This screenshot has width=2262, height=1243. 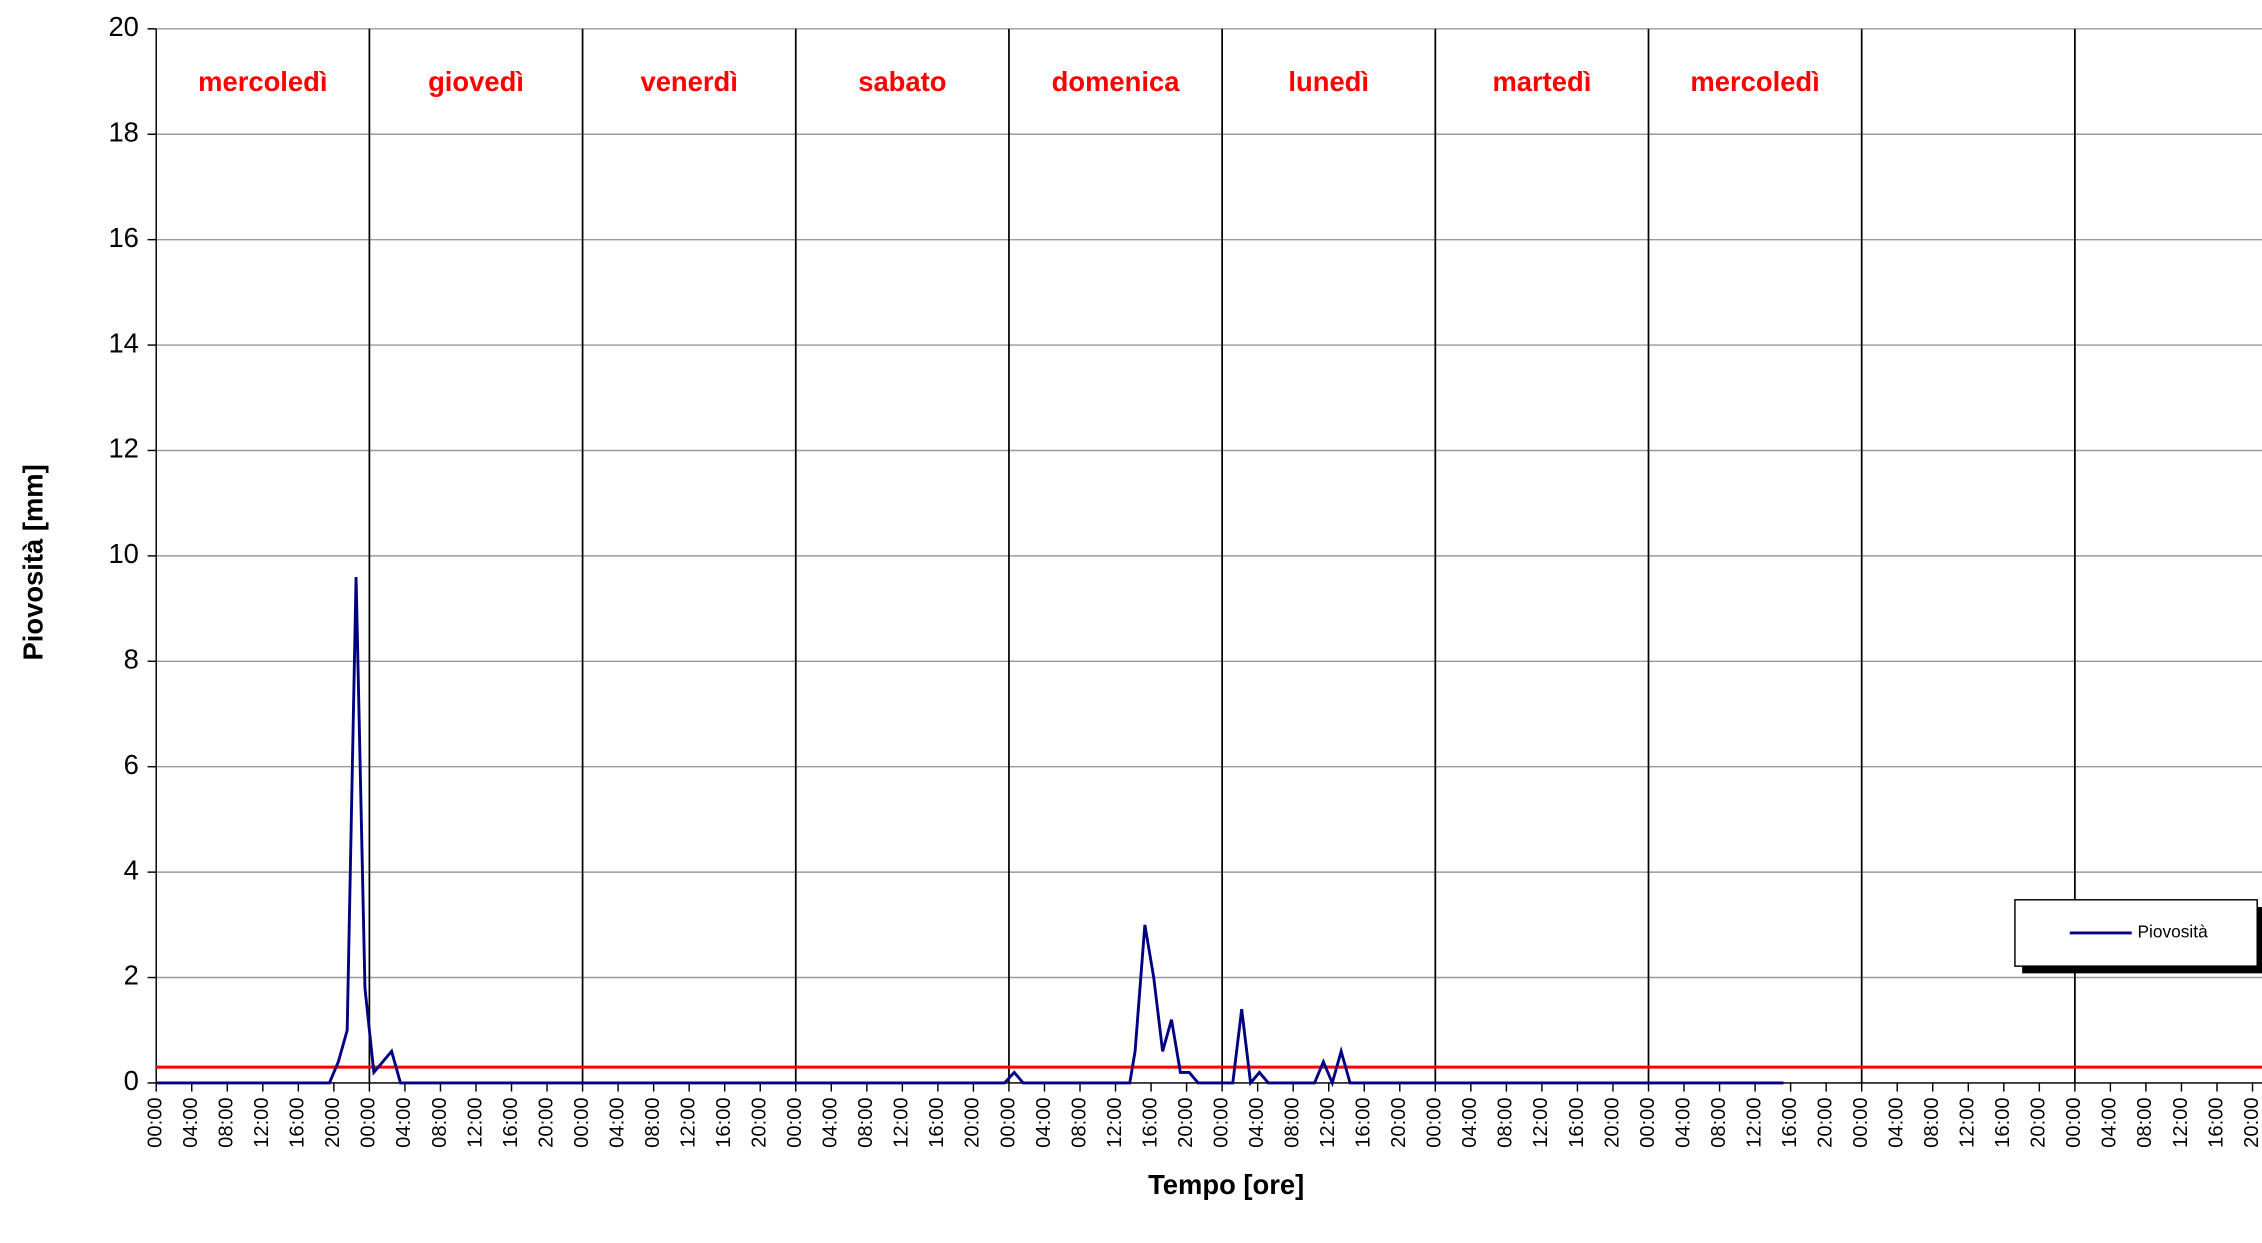 I want to click on y-tick-label: 10, so click(x=123, y=553).